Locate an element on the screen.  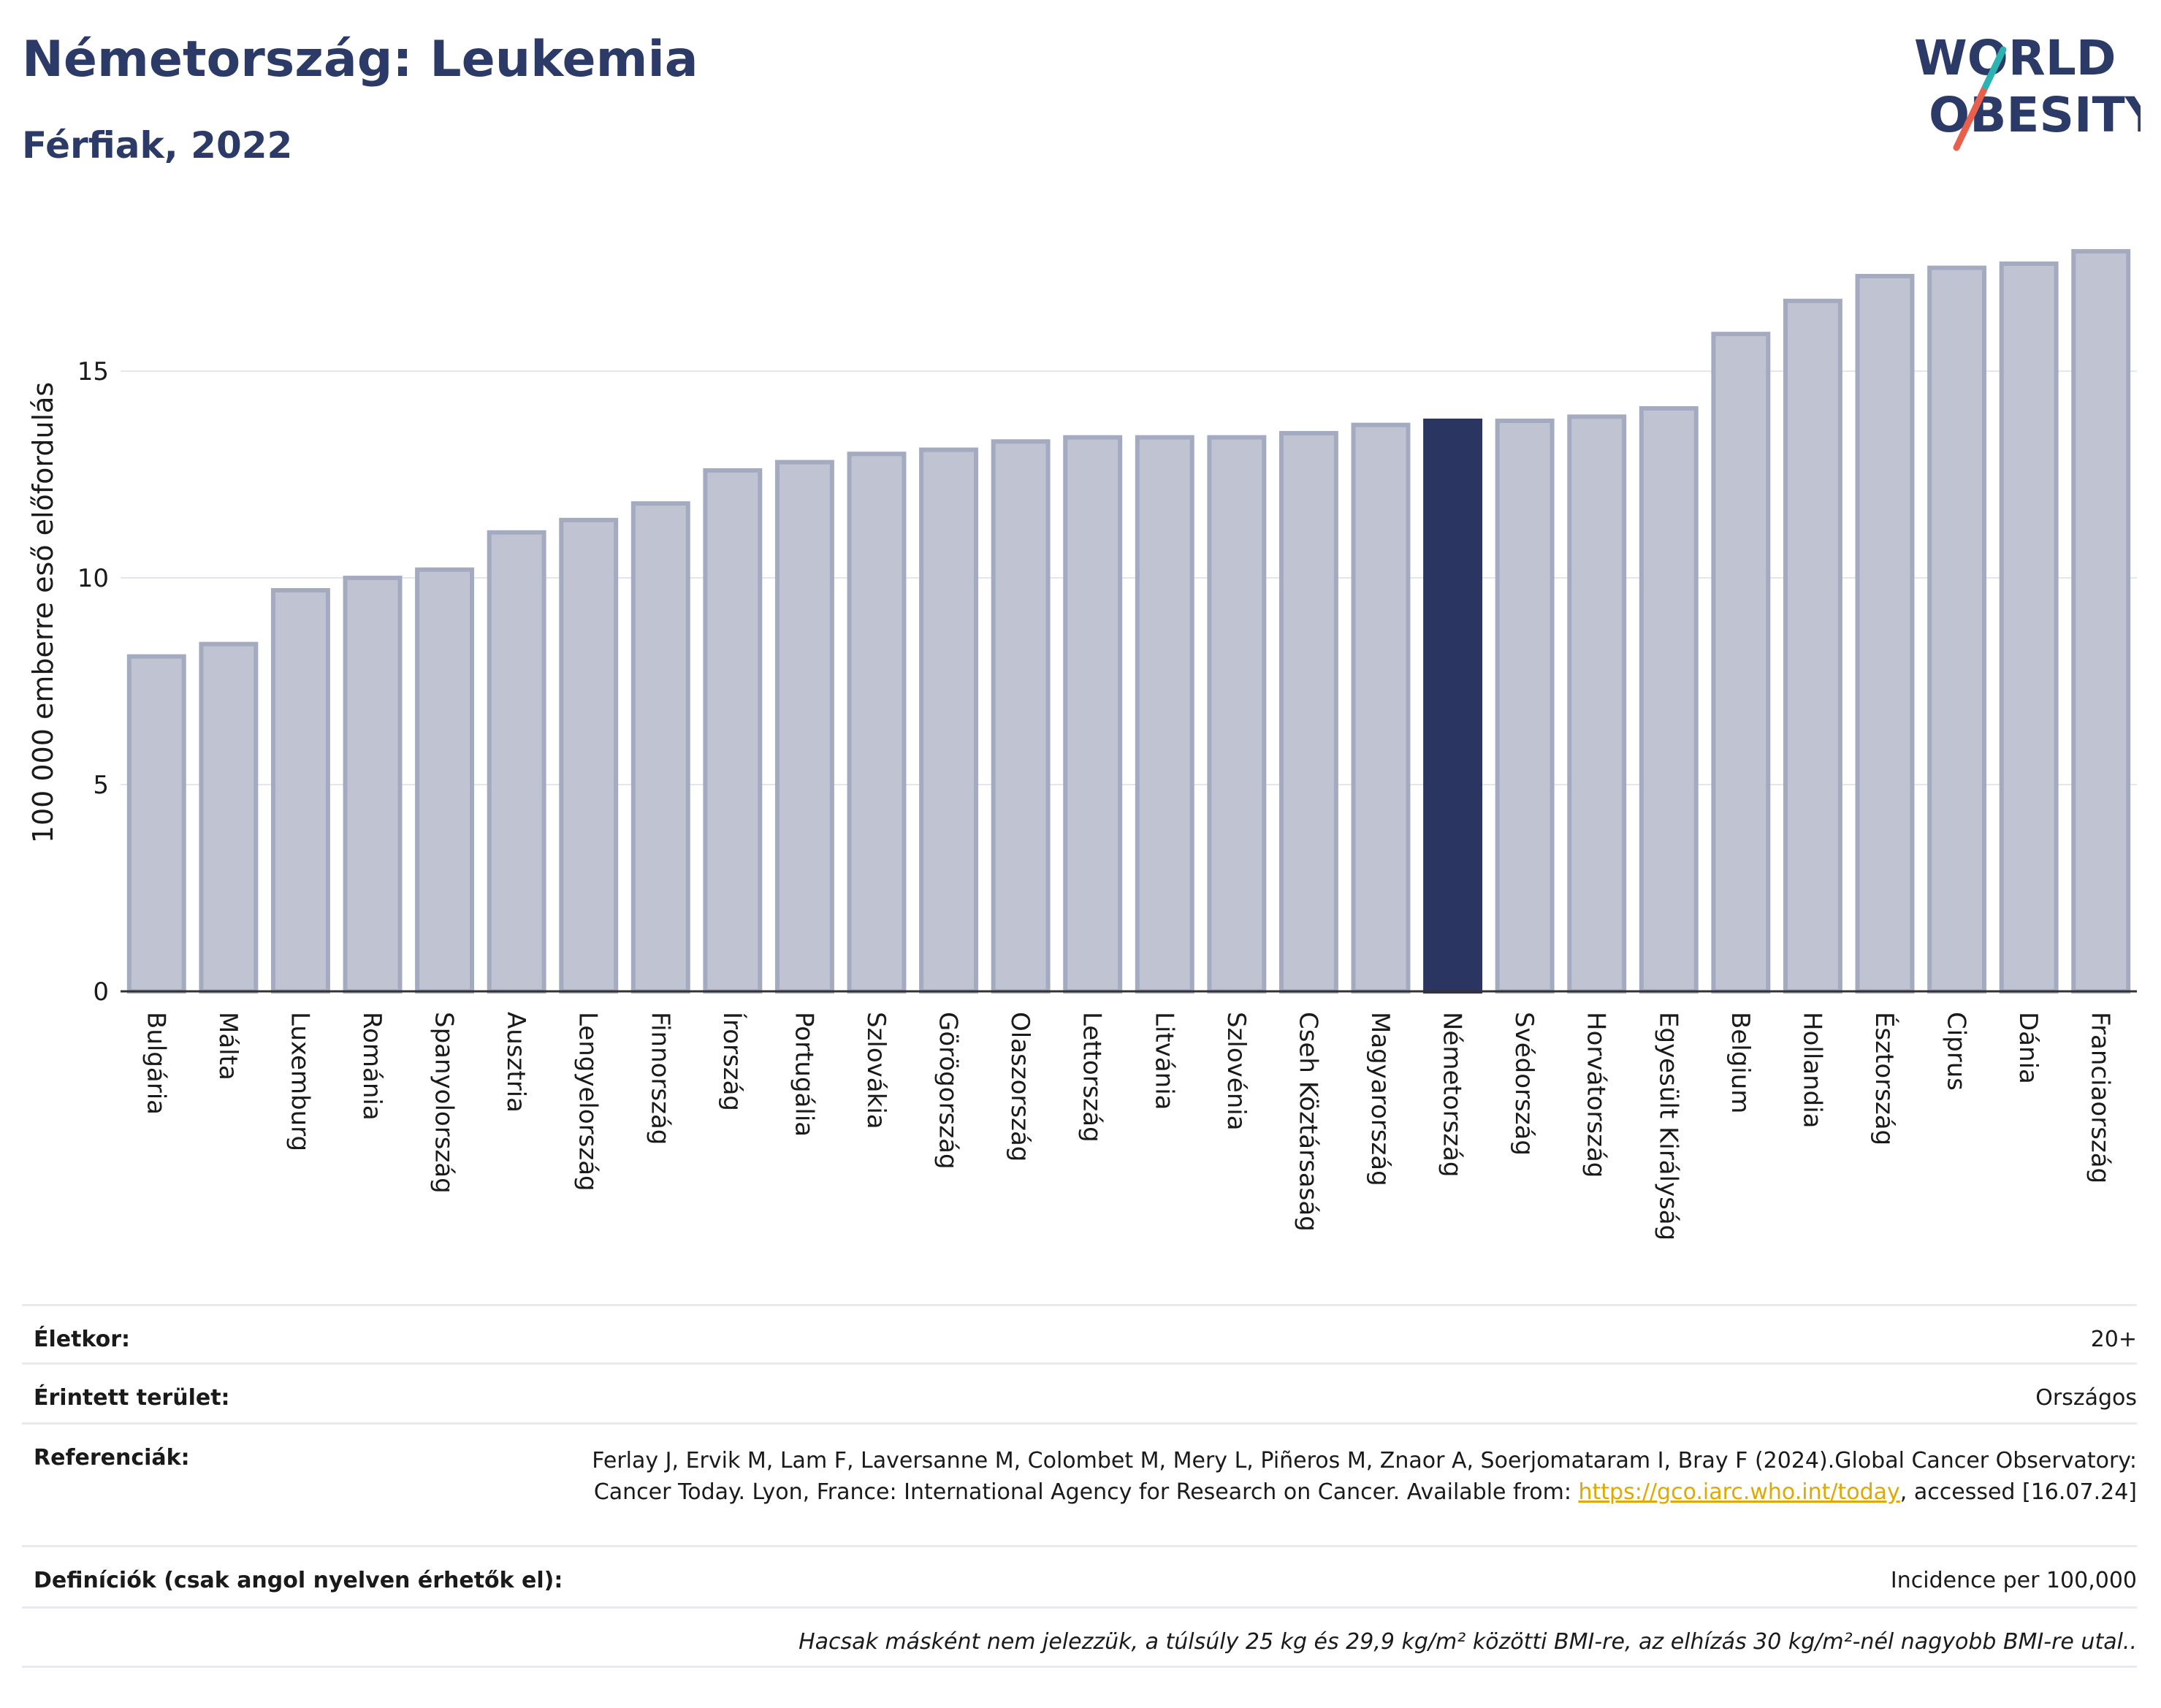
references-link: https://gco.iarc.who.int/today is located at coordinates (1739, 1492).